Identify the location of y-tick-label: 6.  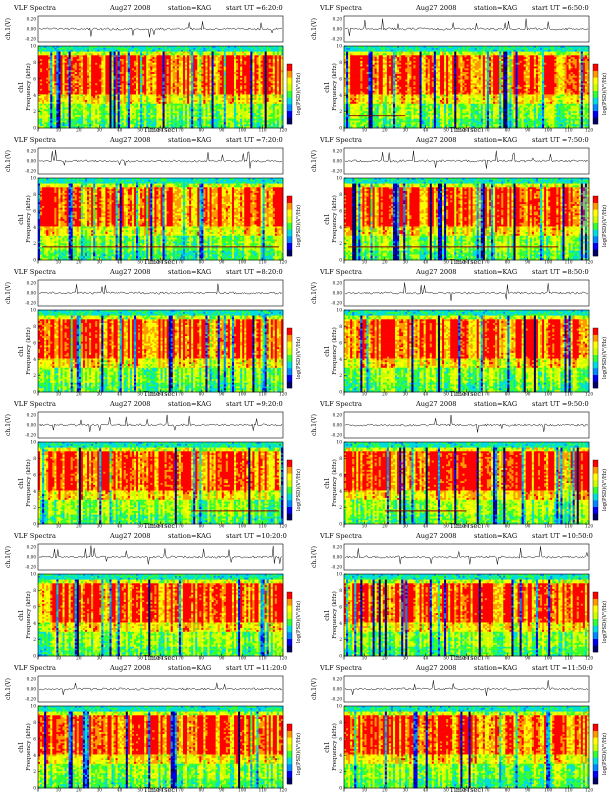
(34, 607).